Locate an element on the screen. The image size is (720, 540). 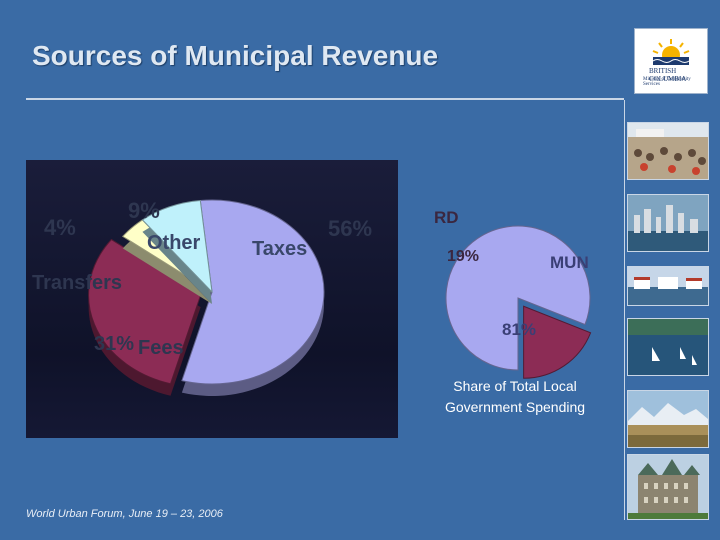
footer-text: World Urban Forum, June 19 – 23, 2006 is located at coordinates (124, 514).